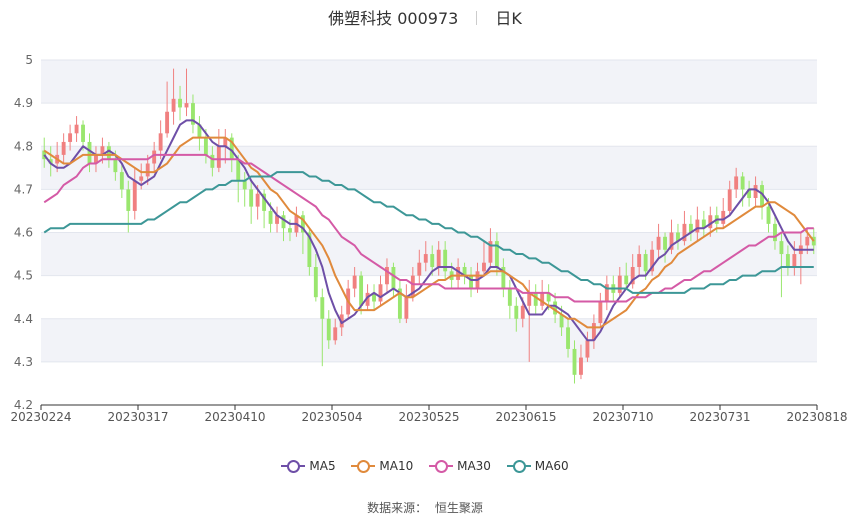  I want to click on legend-label-ma30: MA30, so click(474, 466).